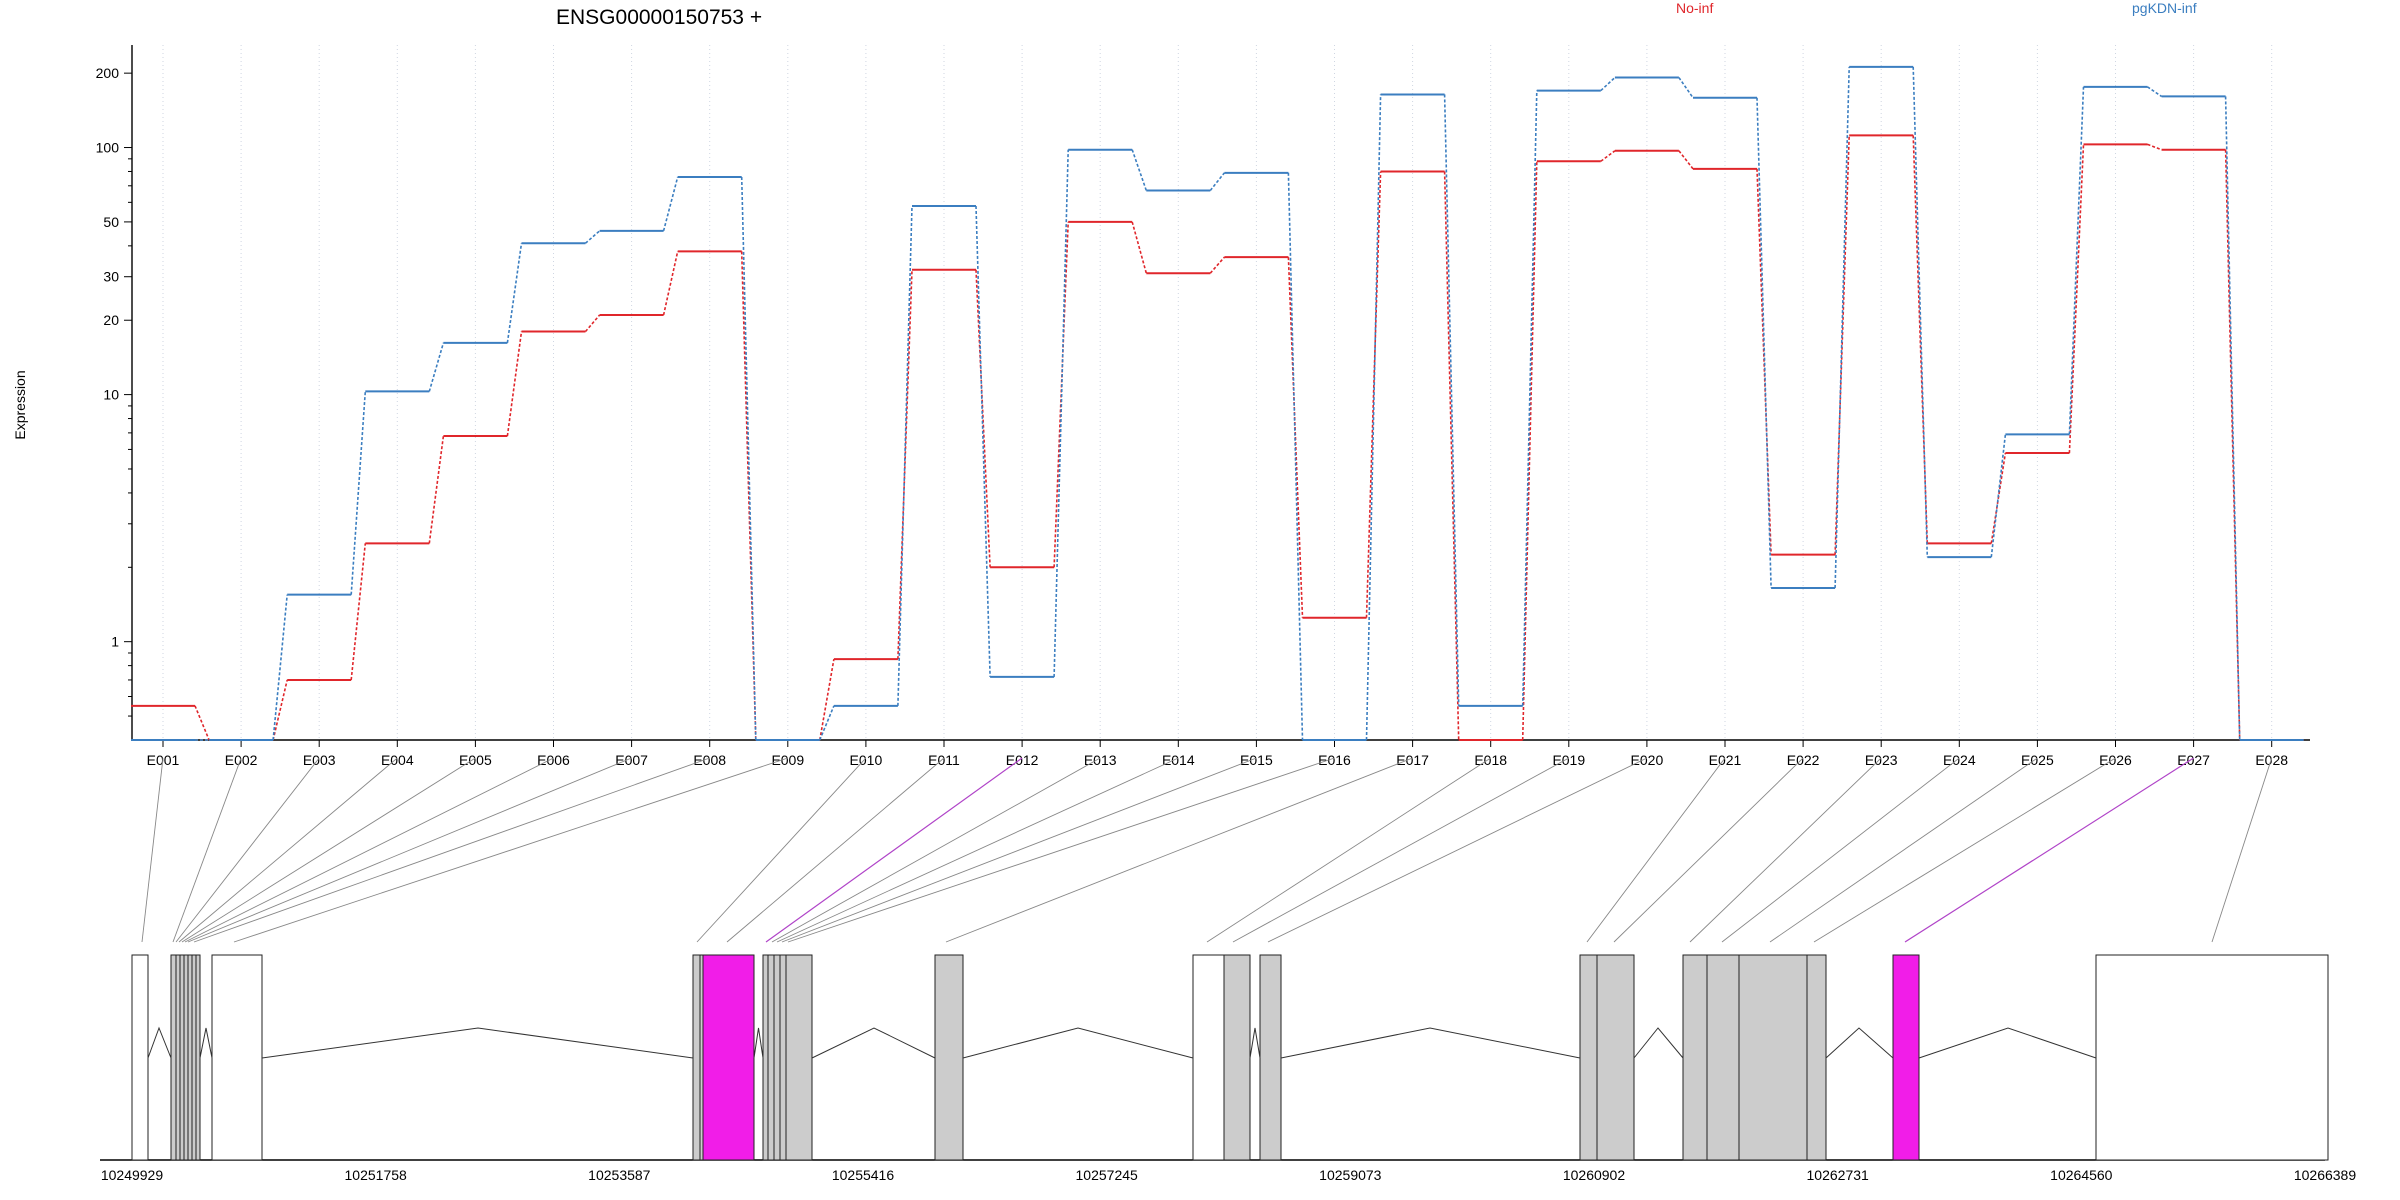 The image size is (2400, 1200). Describe the element at coordinates (2115, 760) in the screenshot. I see `x-tick-label: E026` at that location.